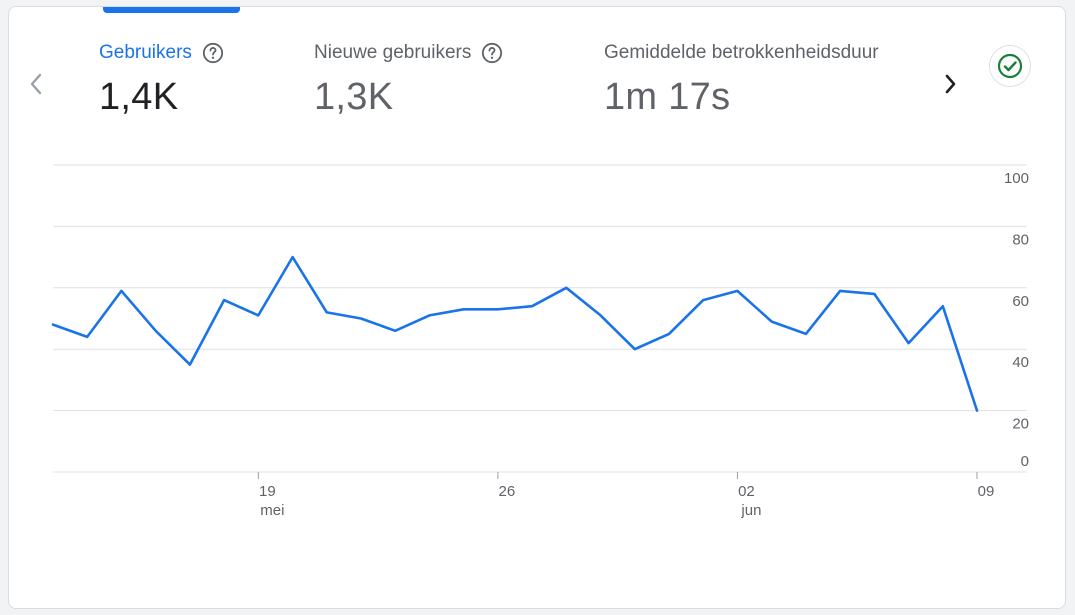 The height and width of the screenshot is (615, 1075). Describe the element at coordinates (1016, 178) in the screenshot. I see `y-tick-label: 100` at that location.